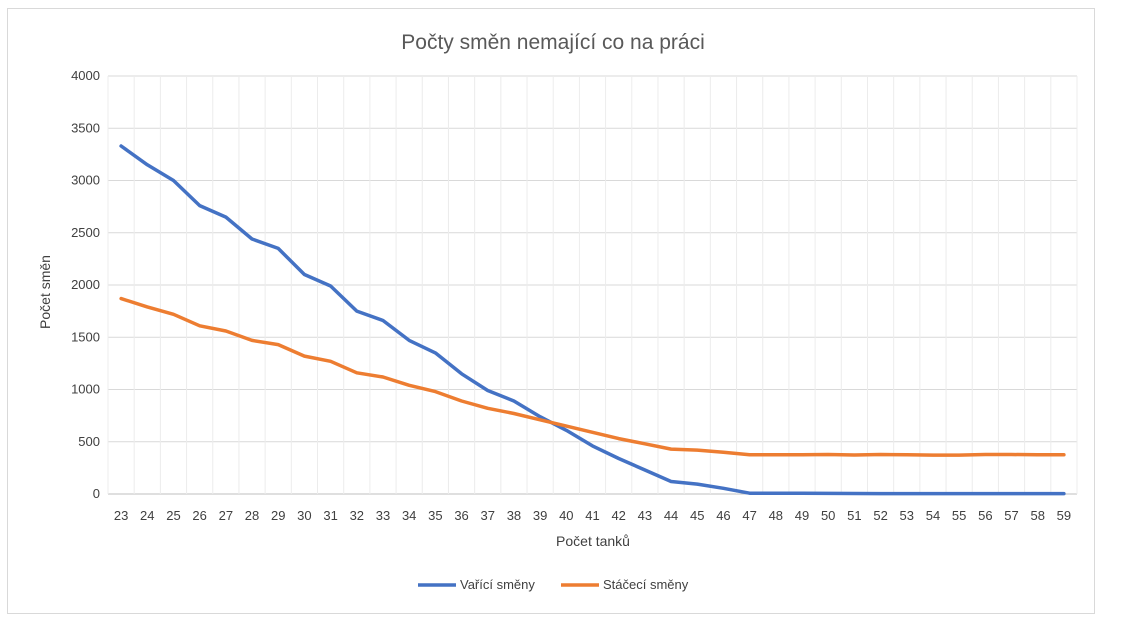  I want to click on y-axis-ticks: 0 500 1000 1500 2000 2500 3000 3500 4000, so click(85, 284).